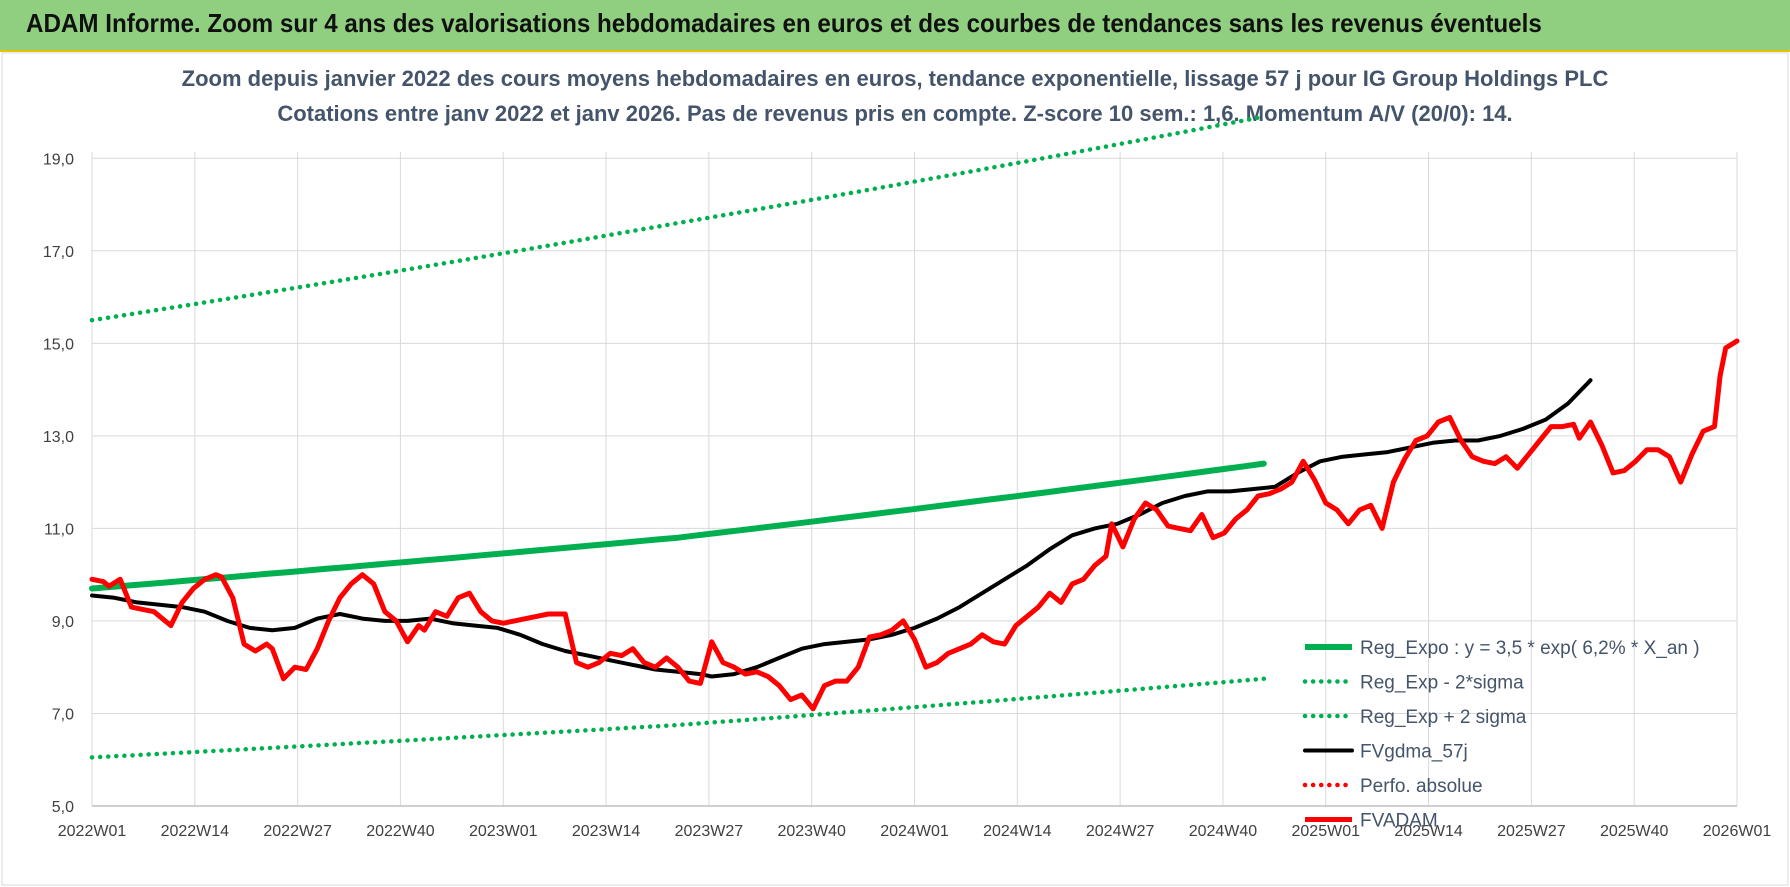 This screenshot has height=887, width=1790. Describe the element at coordinates (1017, 831) in the screenshot. I see `x-tick-label: 2024W14` at that location.